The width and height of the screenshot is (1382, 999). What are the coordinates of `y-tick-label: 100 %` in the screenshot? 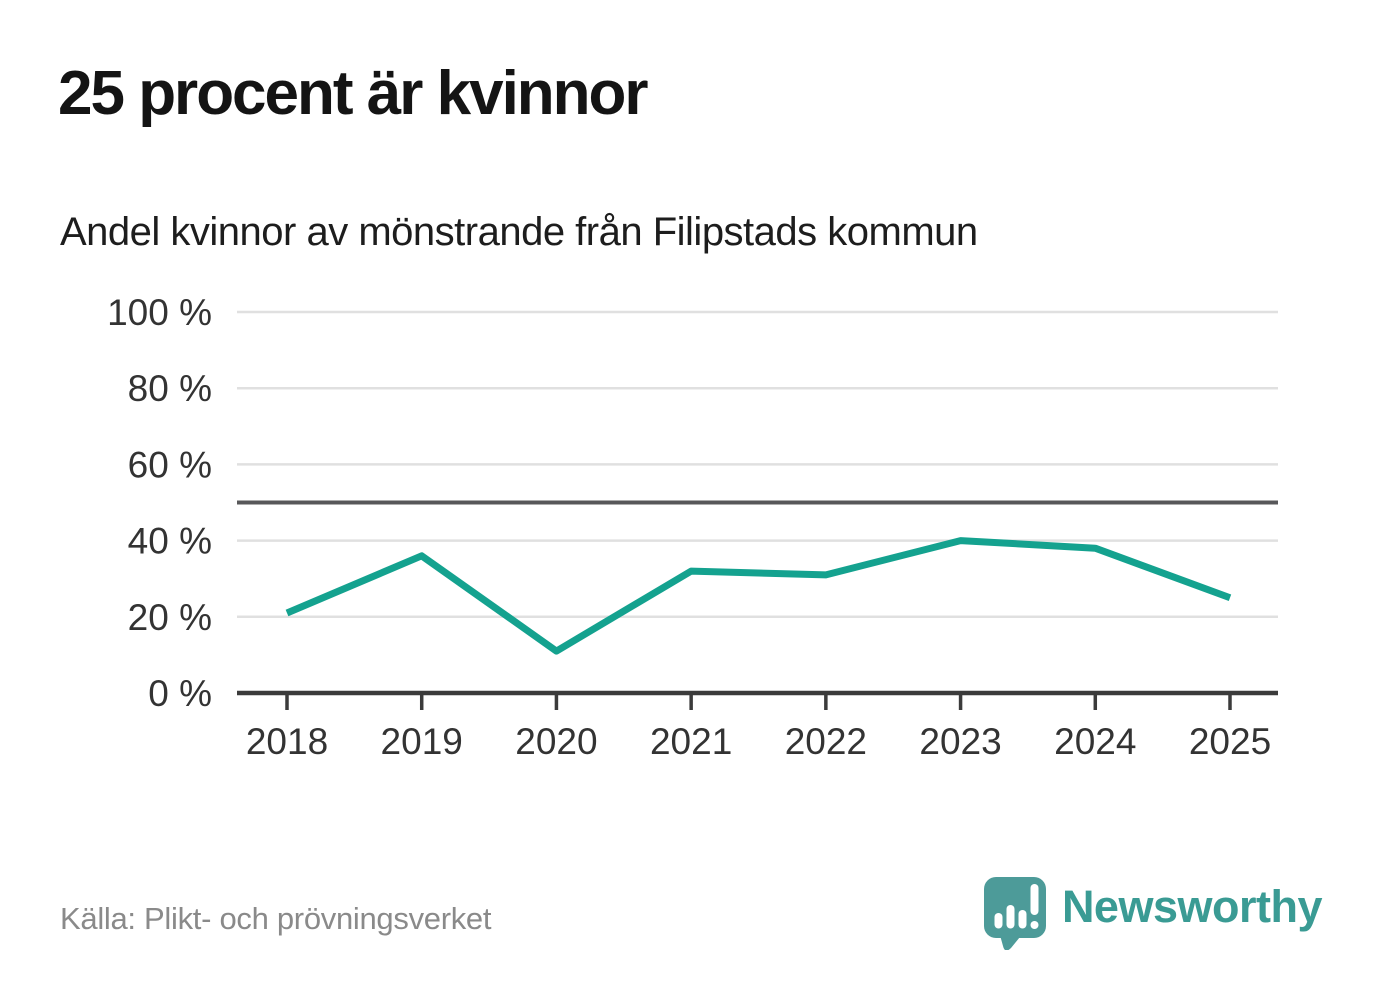 It's located at (159, 312).